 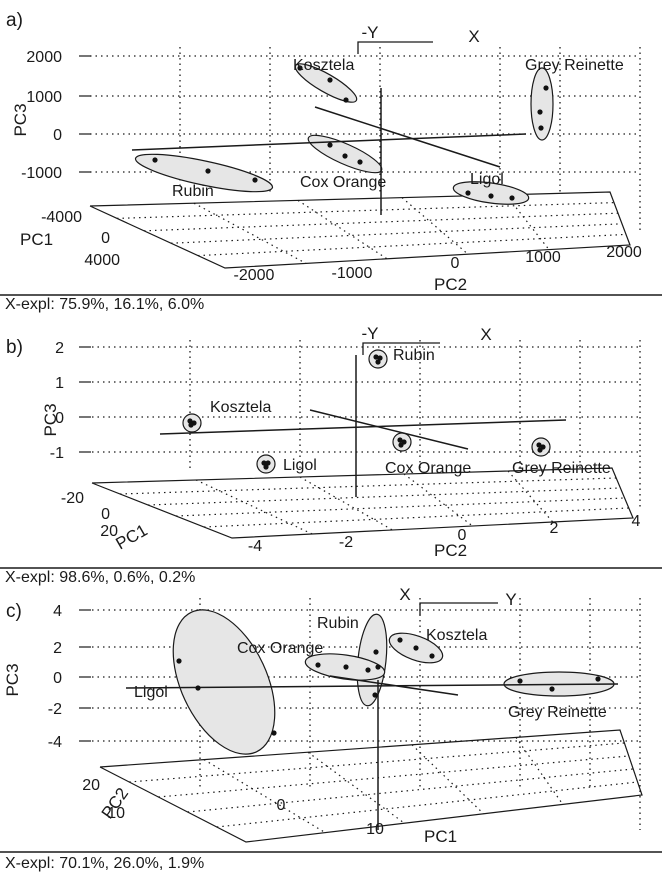 What do you see at coordinates (255, 546) in the screenshot?
I see `y-tick-label: -4` at bounding box center [255, 546].